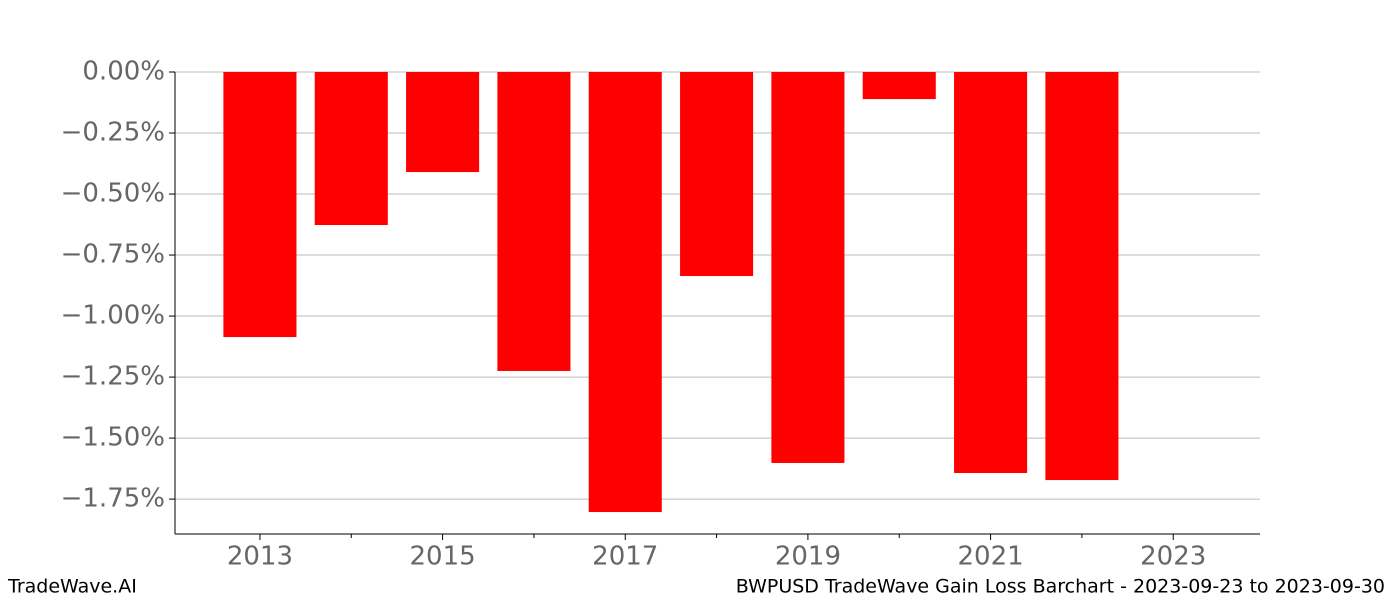 The image size is (1400, 600). I want to click on y-tick-label: −1.25%, so click(113, 377).